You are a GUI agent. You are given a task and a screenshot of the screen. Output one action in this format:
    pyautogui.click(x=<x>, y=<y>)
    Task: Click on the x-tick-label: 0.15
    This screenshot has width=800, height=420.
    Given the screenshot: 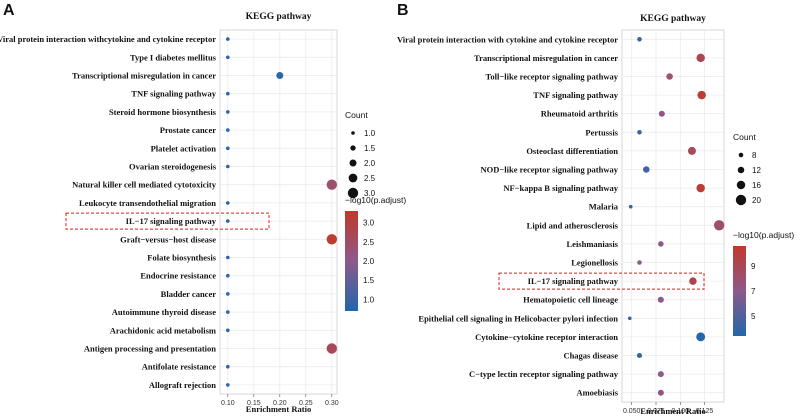 What is the action you would take?
    pyautogui.click(x=254, y=403)
    